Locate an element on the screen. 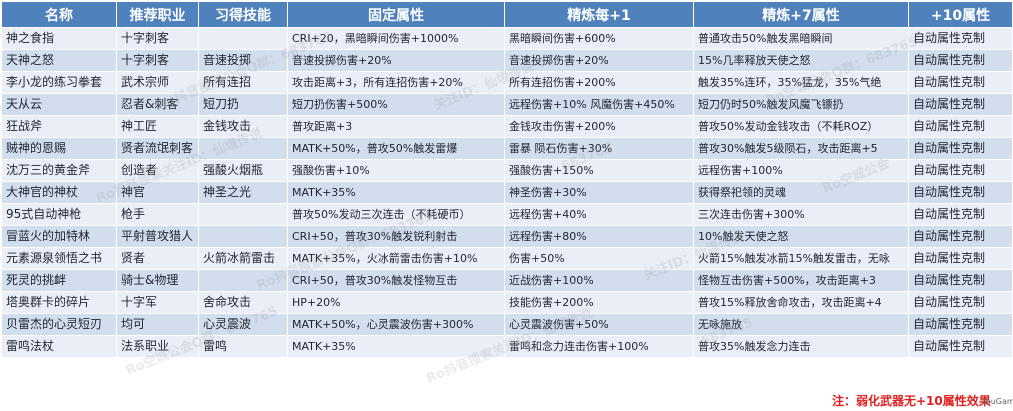 Image resolution: width=1013 pixels, height=411 pixels. cell-refine-7: 无咏施放 is located at coordinates (801, 324).